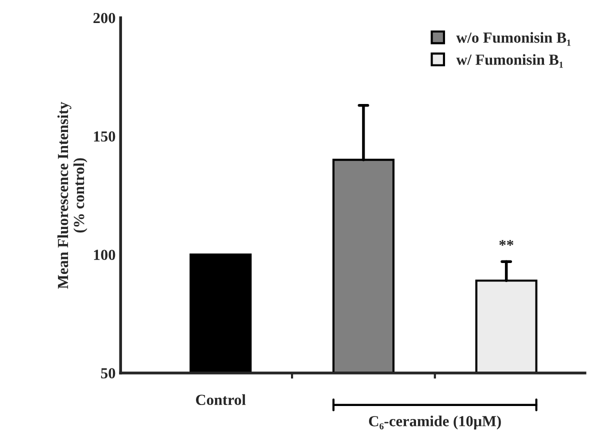  What do you see at coordinates (104, 18) in the screenshot?
I see `y-tick-label: 200` at bounding box center [104, 18].